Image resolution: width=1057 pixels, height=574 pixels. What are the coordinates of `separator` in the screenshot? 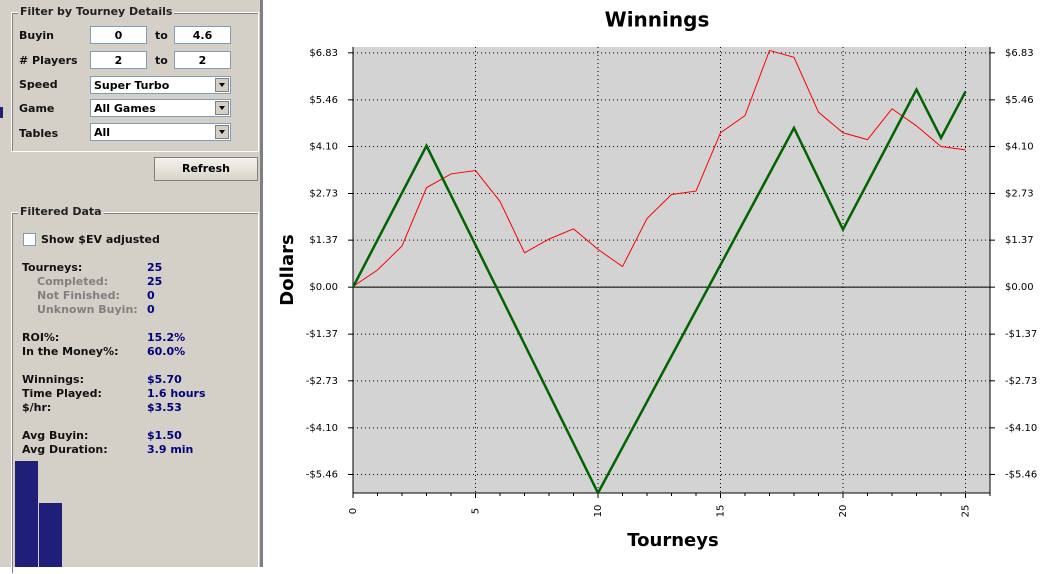 It's located at (261, 283).